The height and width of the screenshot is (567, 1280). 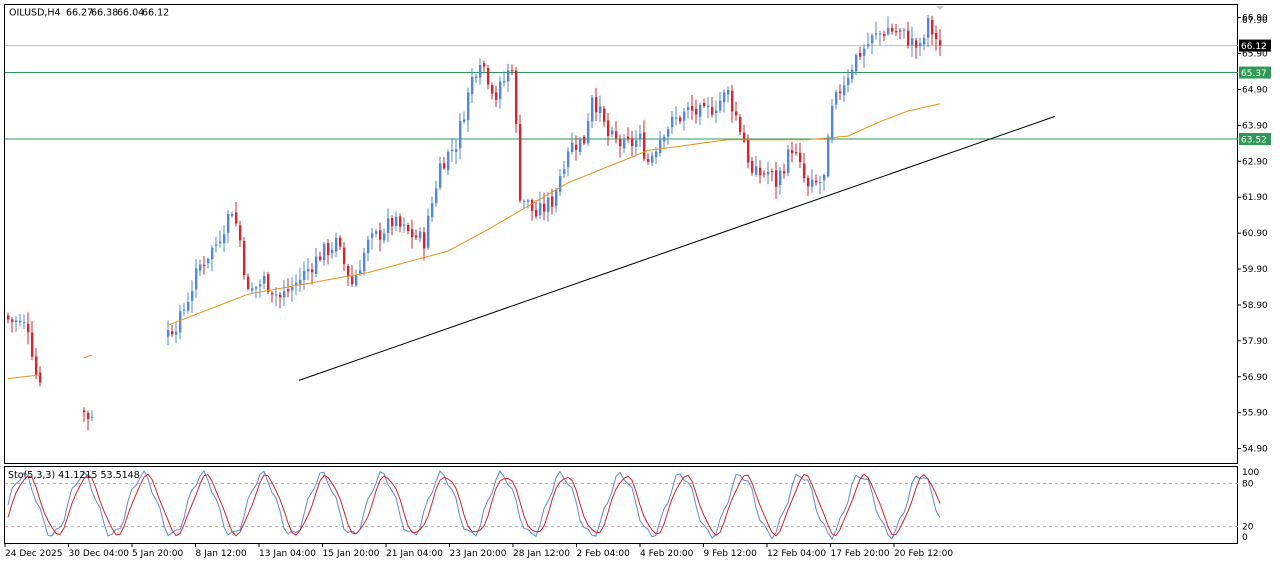 What do you see at coordinates (35, 13) in the screenshot?
I see `symbol-header: OILUSD,H4` at bounding box center [35, 13].